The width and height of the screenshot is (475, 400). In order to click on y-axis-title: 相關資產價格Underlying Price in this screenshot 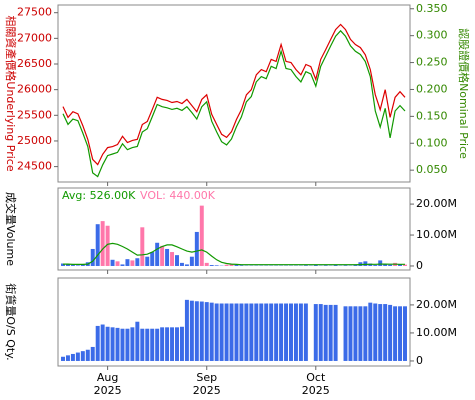, I will do `click(11, 93)`.